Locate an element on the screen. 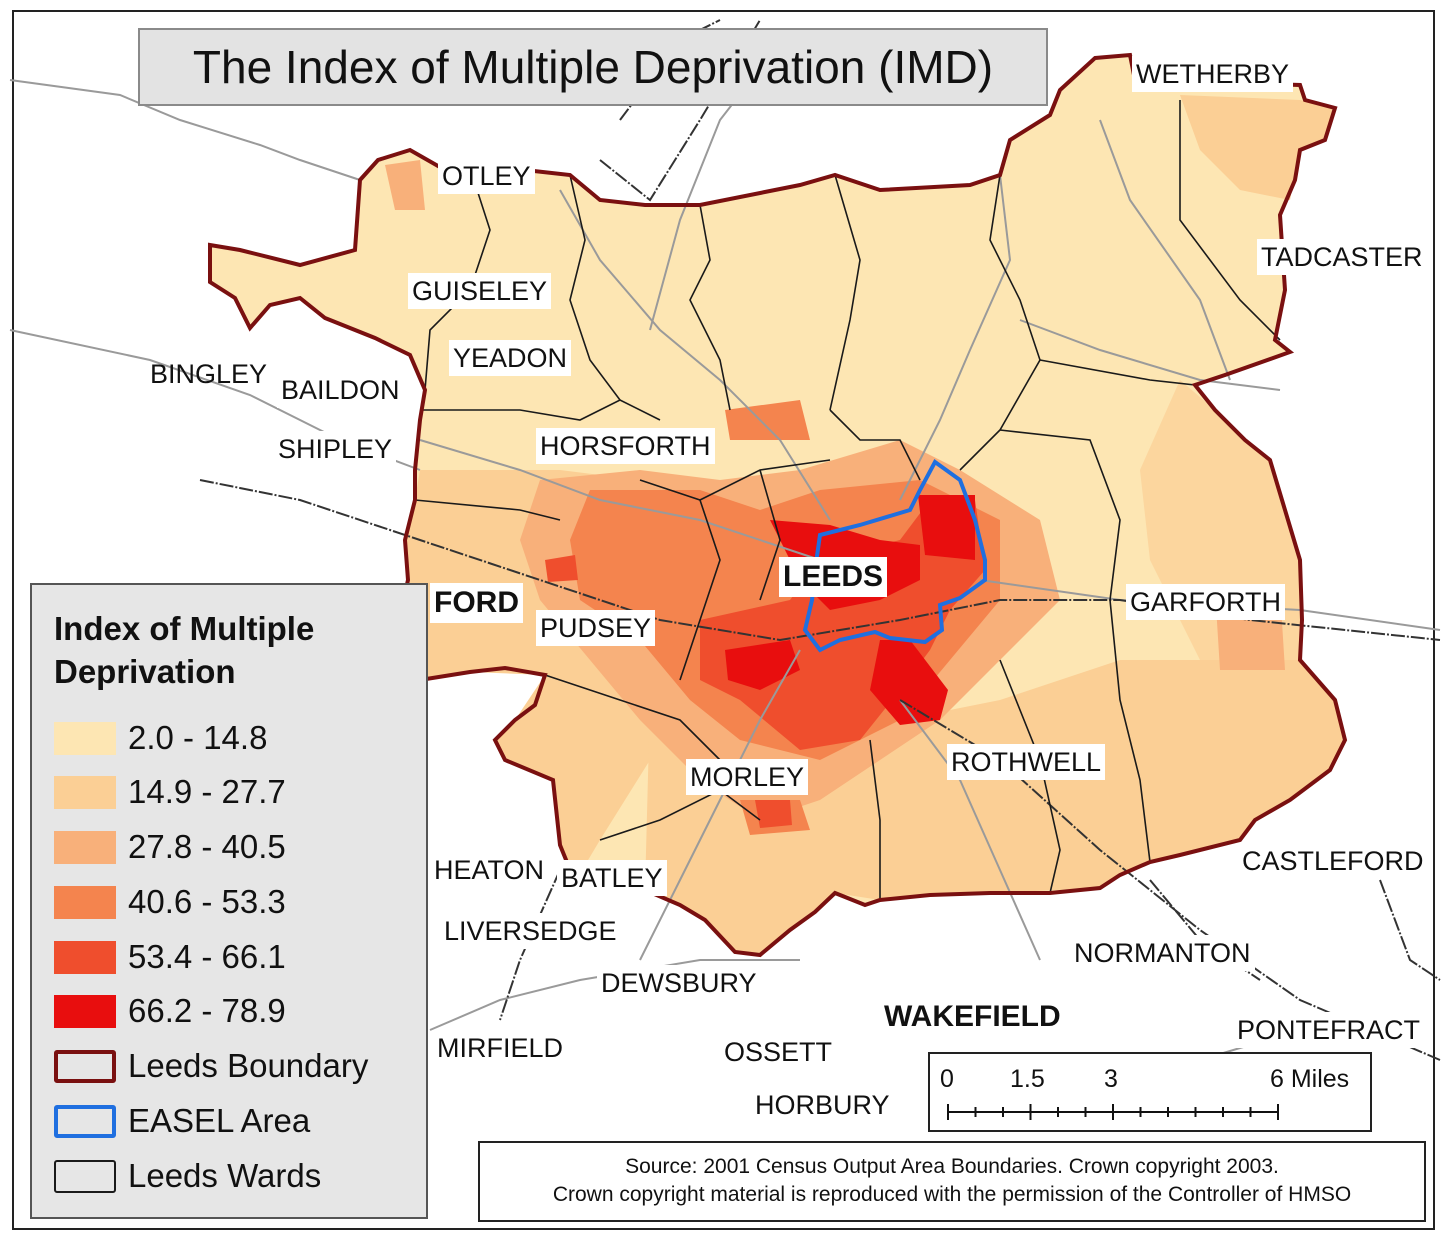 This screenshot has width=1447, height=1240. place-label-pudsey: PUDSEY is located at coordinates (596, 628).